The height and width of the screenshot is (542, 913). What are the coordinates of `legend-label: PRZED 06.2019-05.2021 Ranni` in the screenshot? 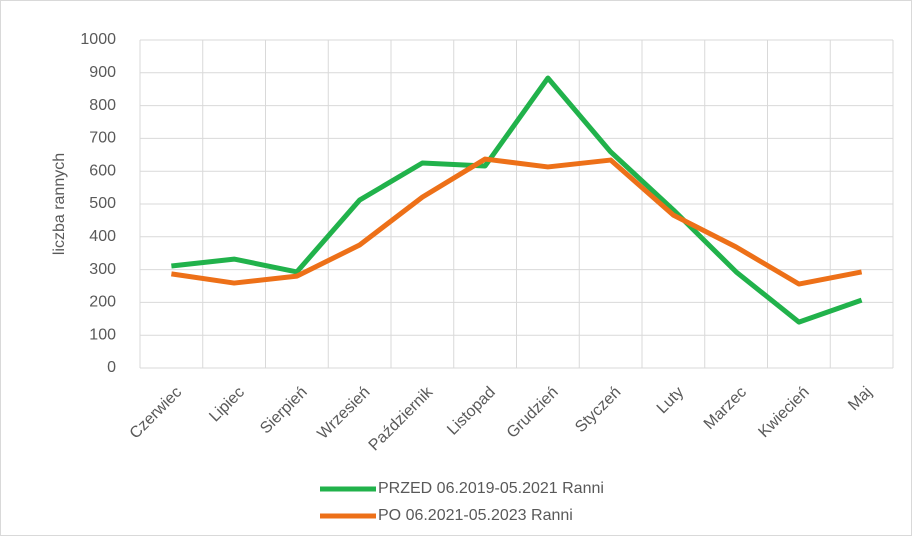 It's located at (491, 488).